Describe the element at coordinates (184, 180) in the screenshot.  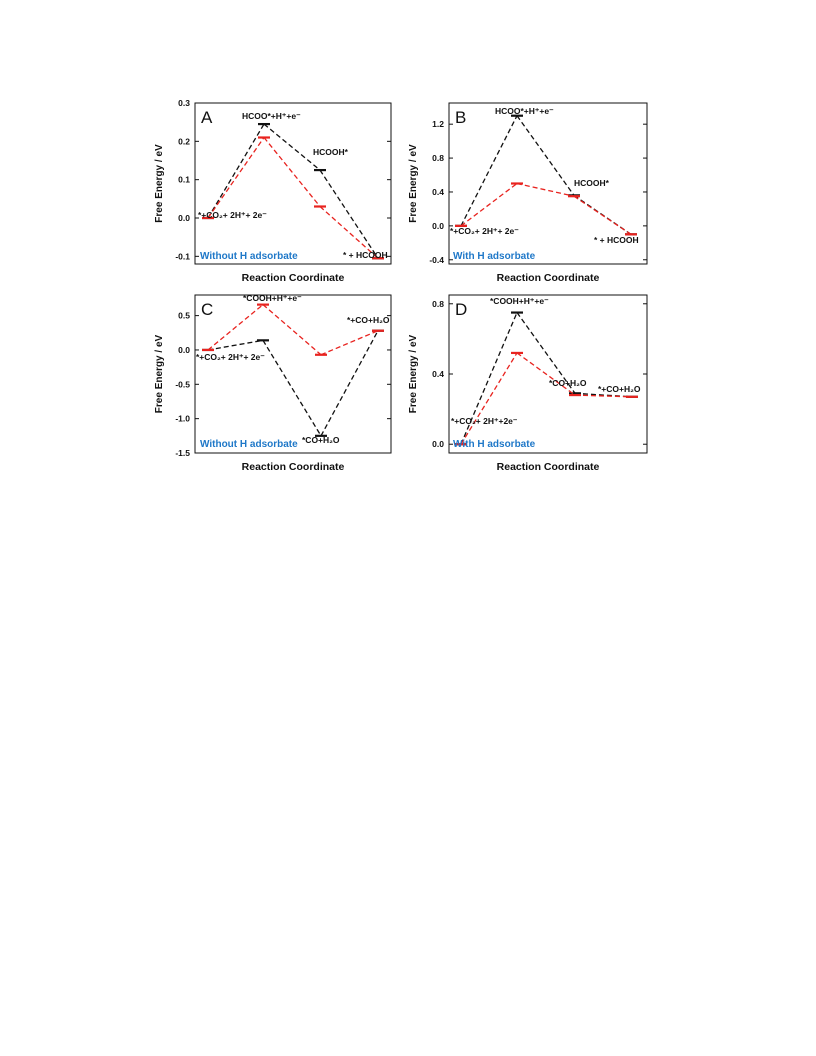
I see `y-tick-label: 0.1` at that location.